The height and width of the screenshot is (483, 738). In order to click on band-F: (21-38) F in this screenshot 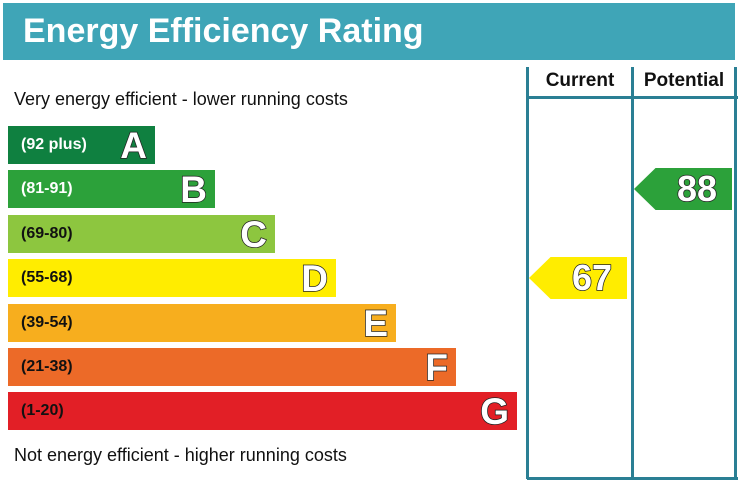, I will do `click(232, 367)`.